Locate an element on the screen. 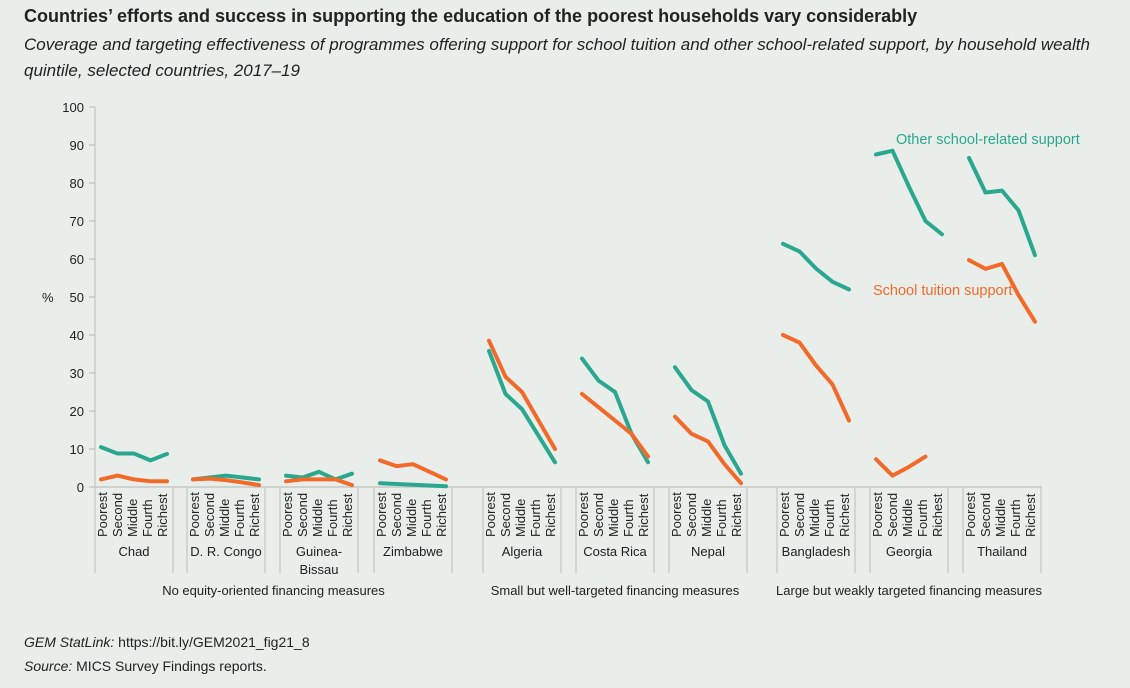 This screenshot has height=688, width=1130. country-label: Nepal is located at coordinates (708, 551).